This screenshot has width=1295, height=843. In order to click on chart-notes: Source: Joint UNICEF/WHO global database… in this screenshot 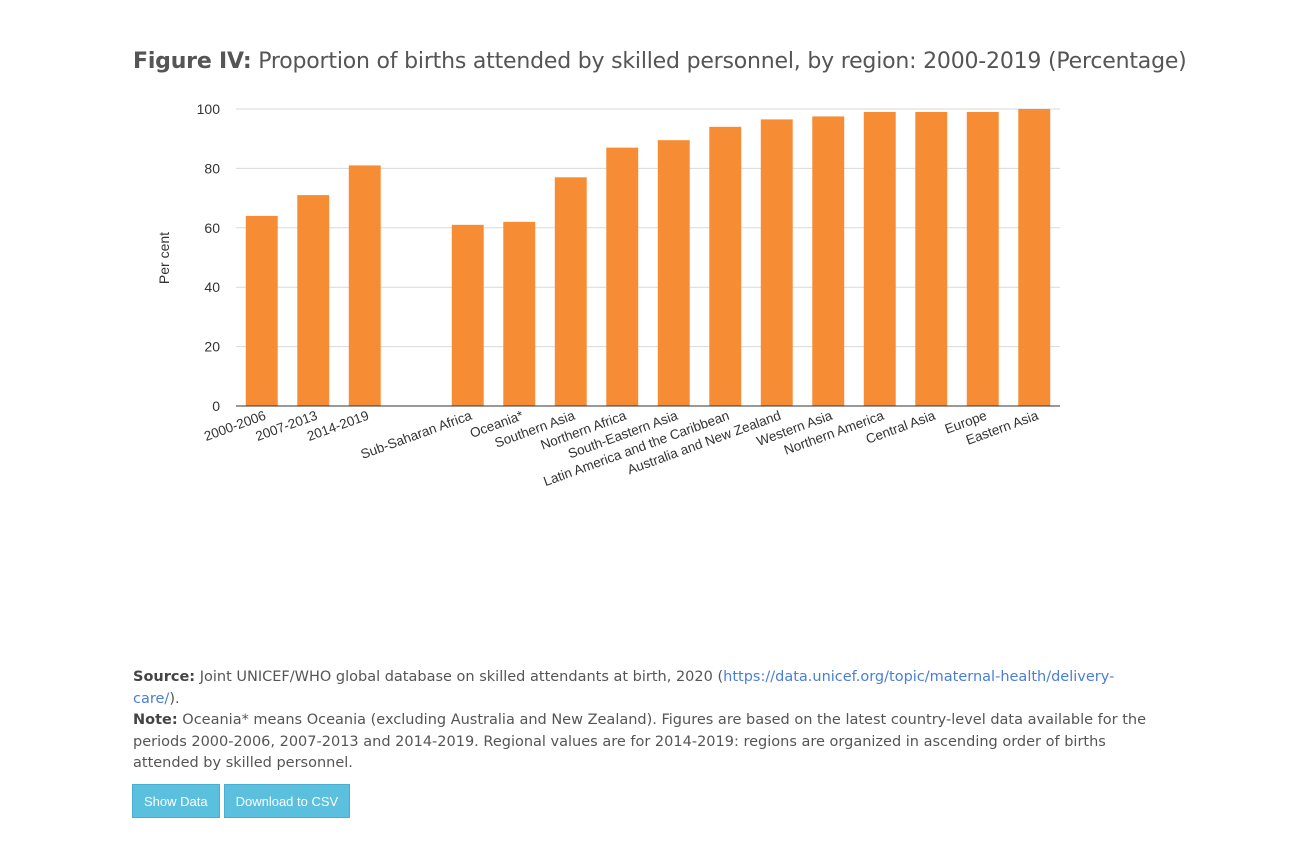, I will do `click(643, 721)`.